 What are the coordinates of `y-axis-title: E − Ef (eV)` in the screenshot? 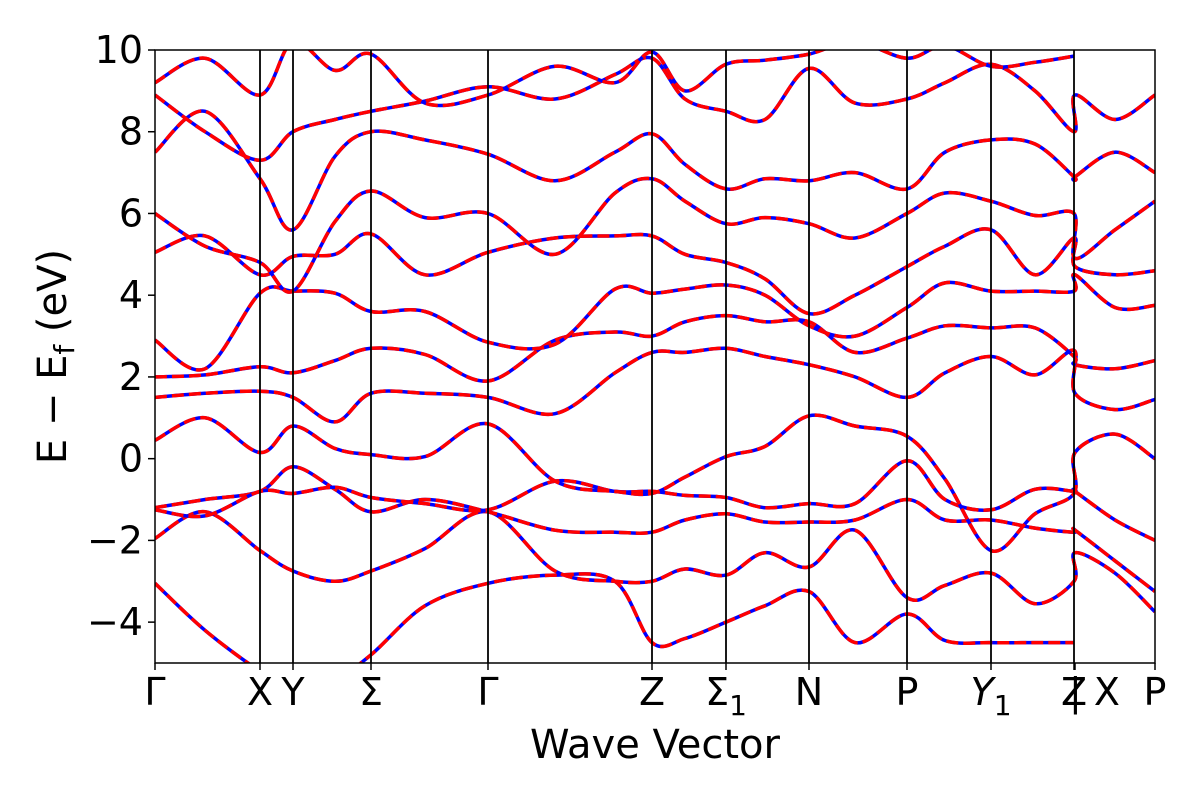 It's located at (55, 356).